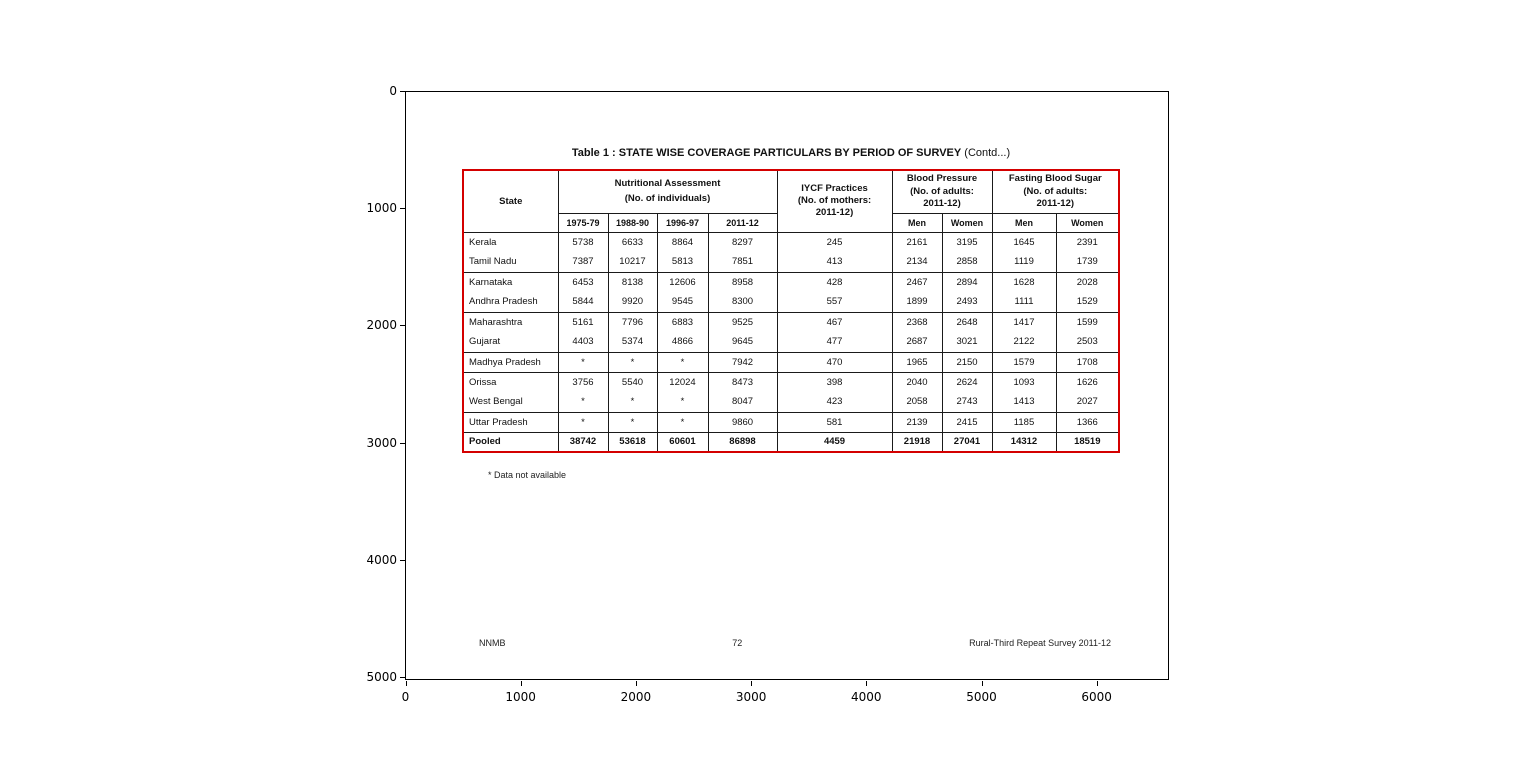 The image size is (1536, 767). Describe the element at coordinates (834, 281) in the screenshot. I see `value-cell: 428` at that location.